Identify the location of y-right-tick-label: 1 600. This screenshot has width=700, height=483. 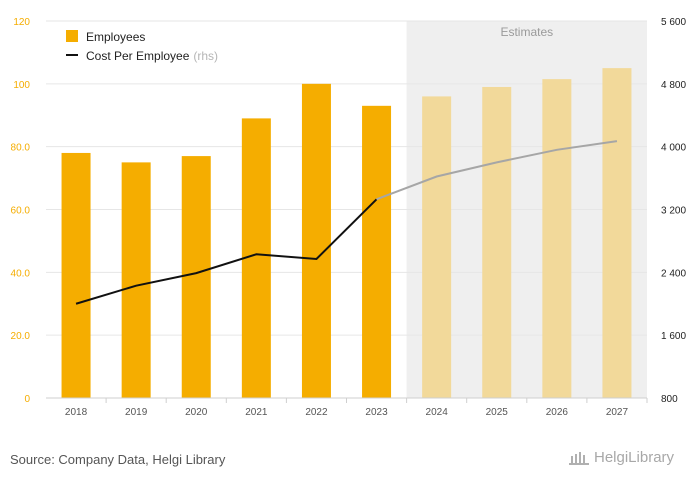
(673, 336).